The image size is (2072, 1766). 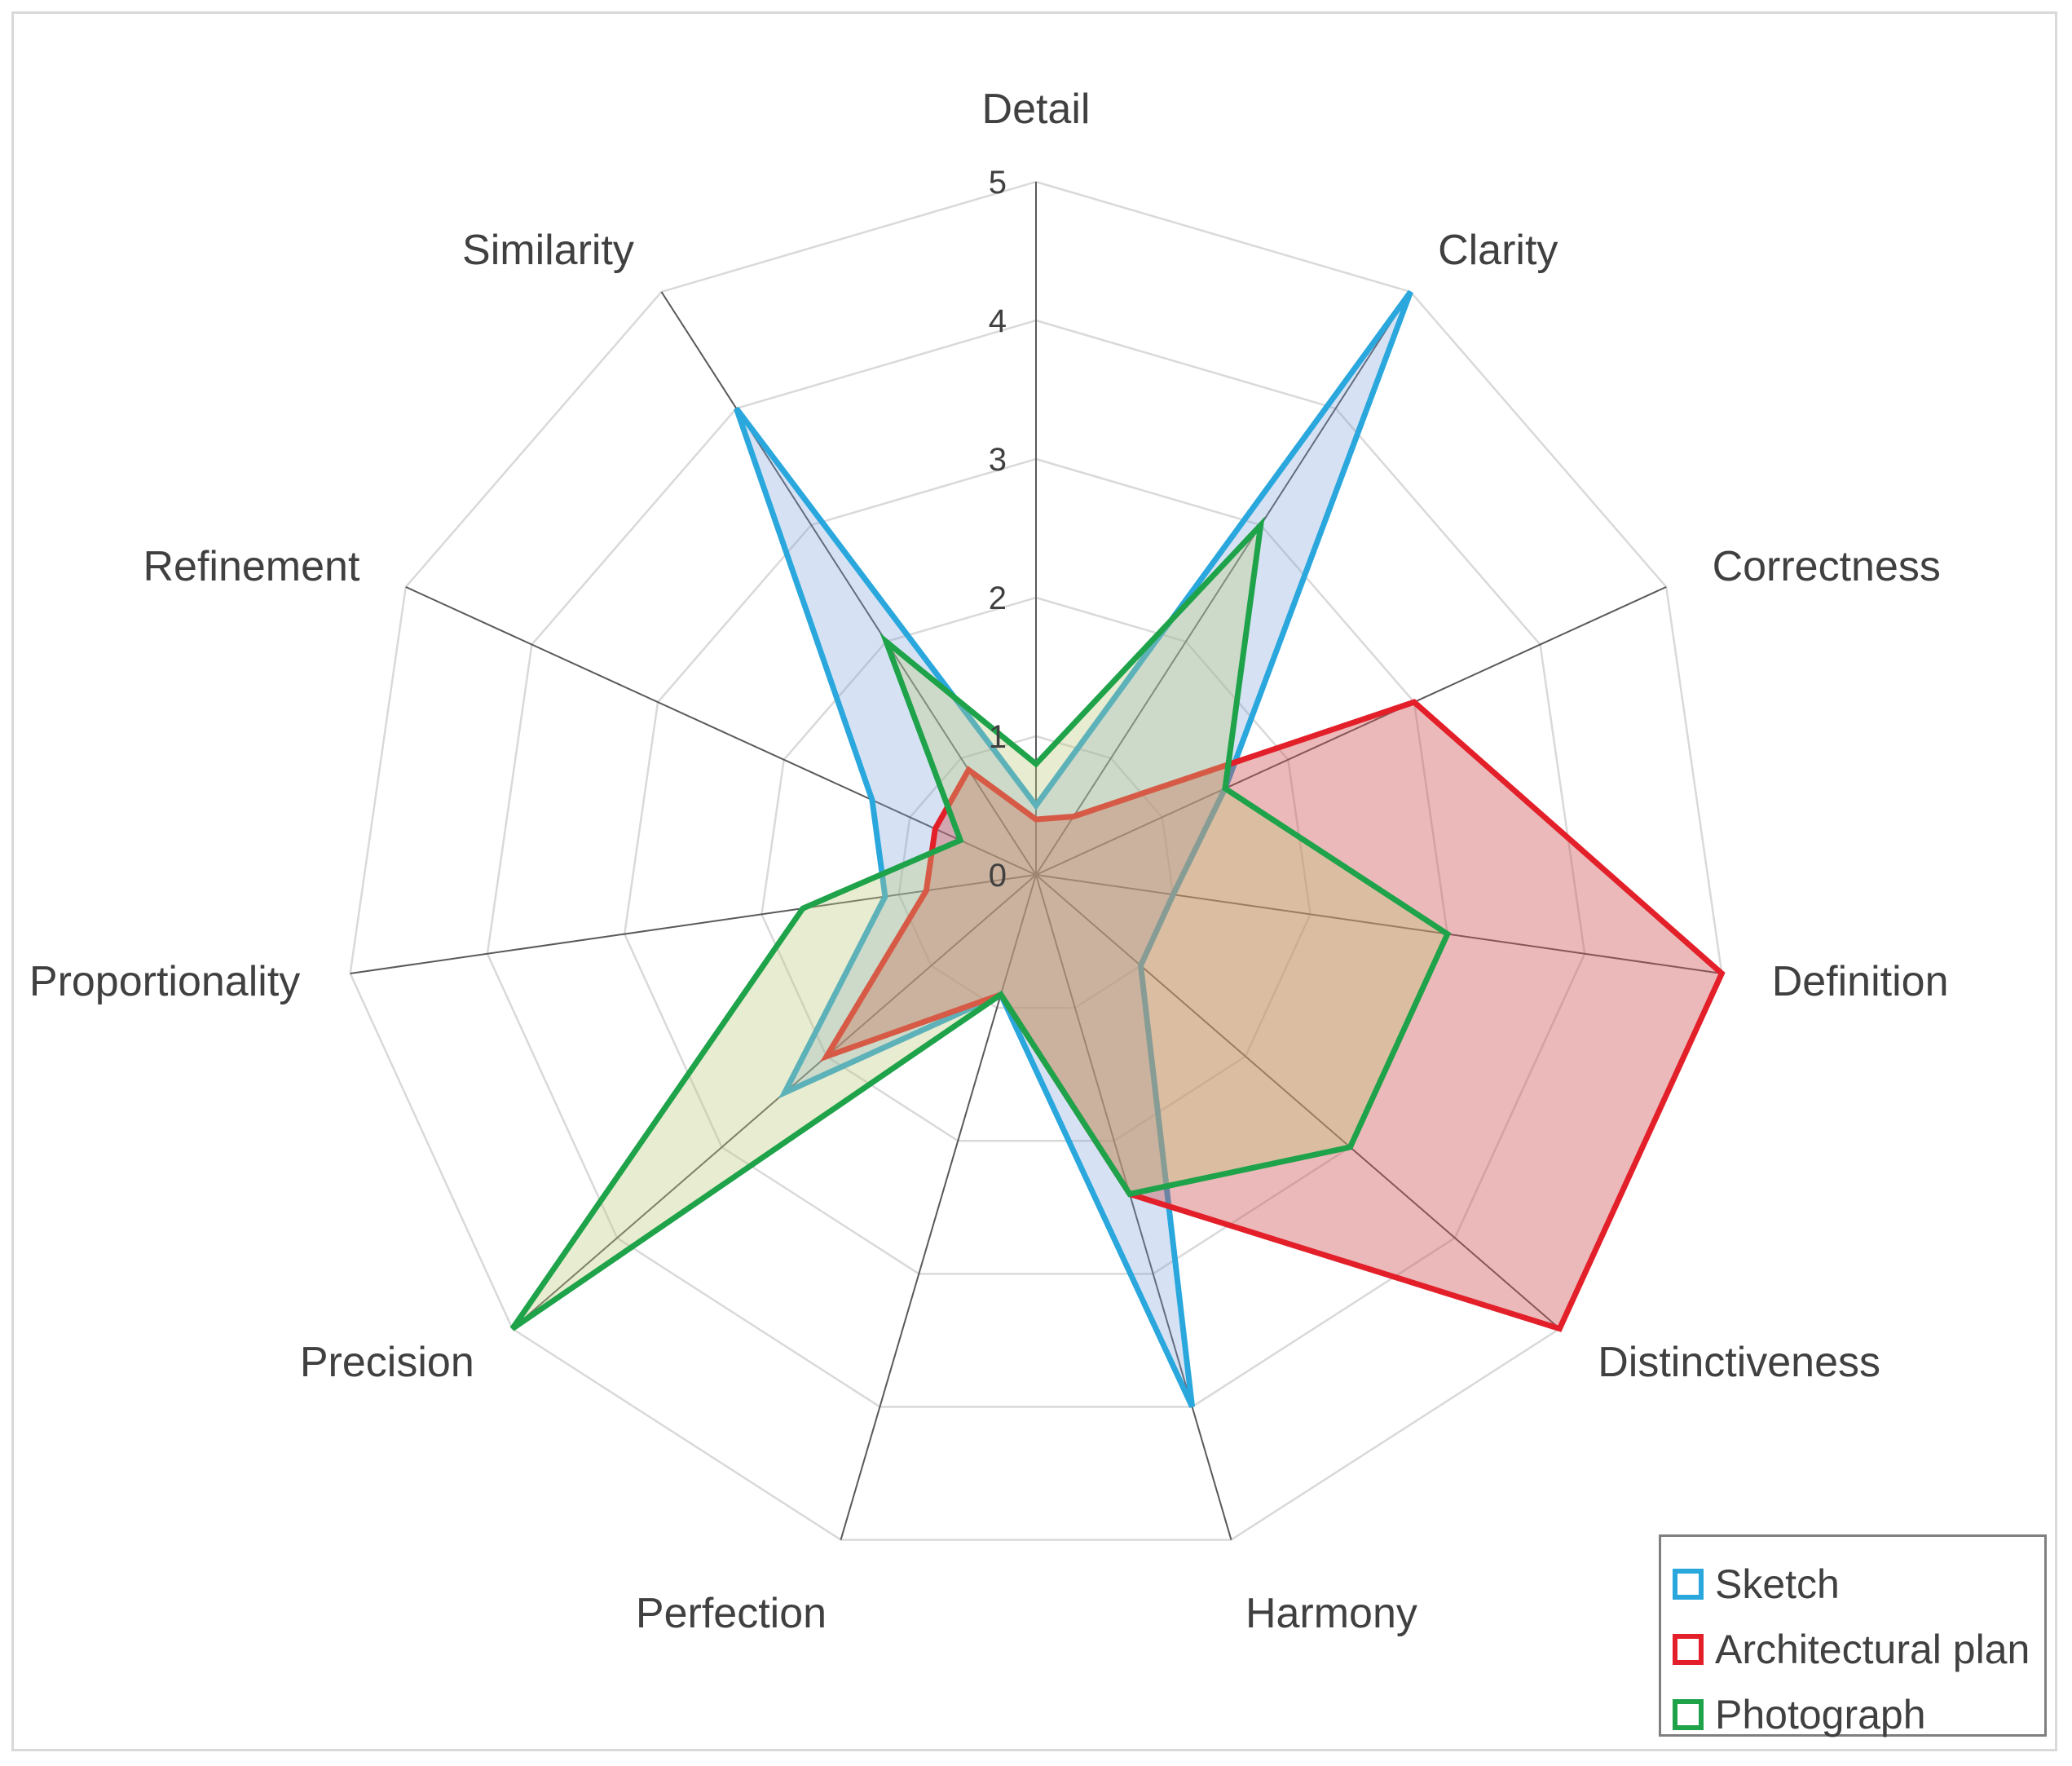 I want to click on legend-item-sketch: Sketch, so click(x=1858, y=1584).